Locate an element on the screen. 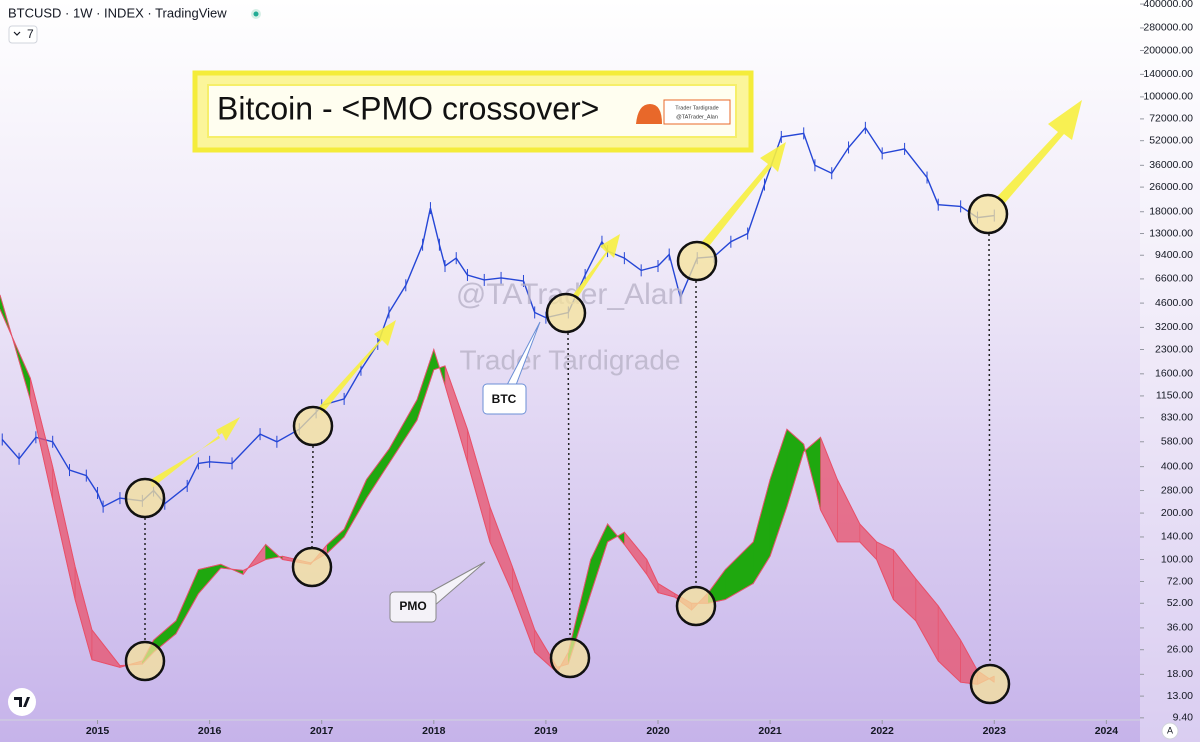 This screenshot has height=742, width=1200. y-tick-label: 18.00 is located at coordinates (1180, 674).